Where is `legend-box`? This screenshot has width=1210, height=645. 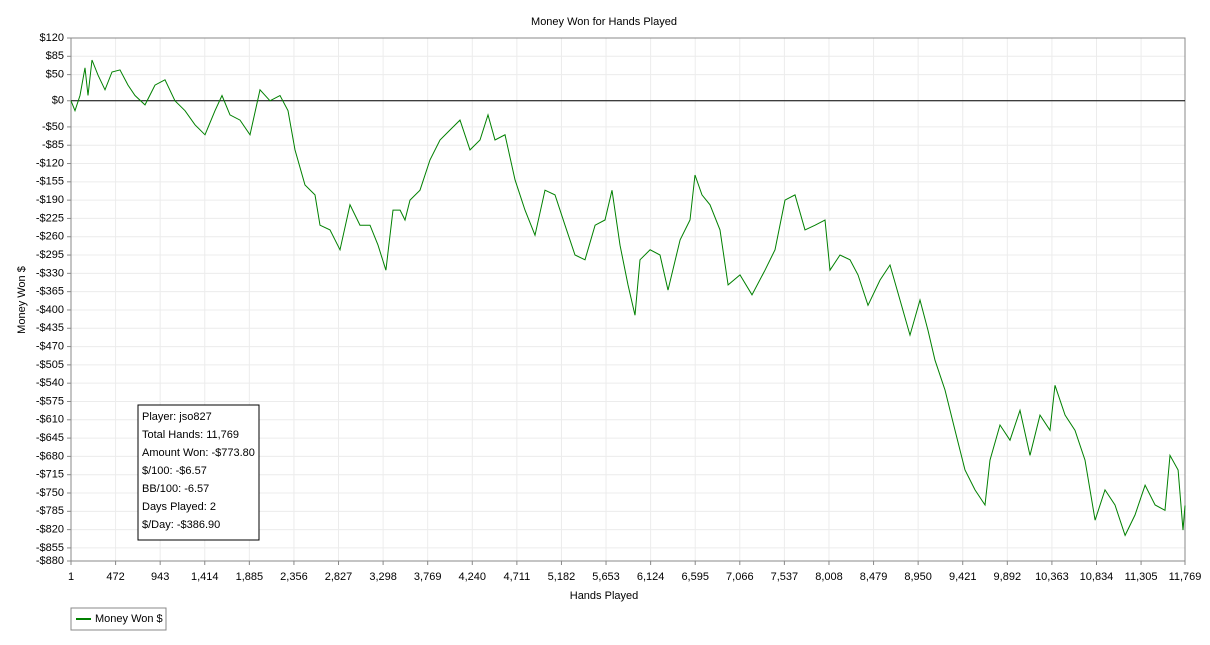
legend-box is located at coordinates (118, 619).